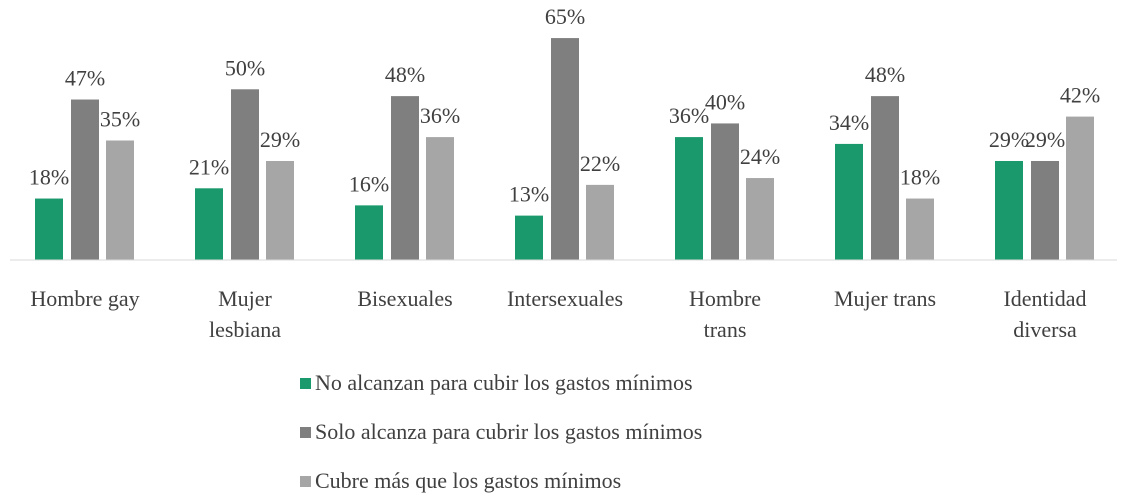 This screenshot has width=1127, height=494. I want to click on legend-item: Cubre más que los gastos mínimos, so click(460, 481).